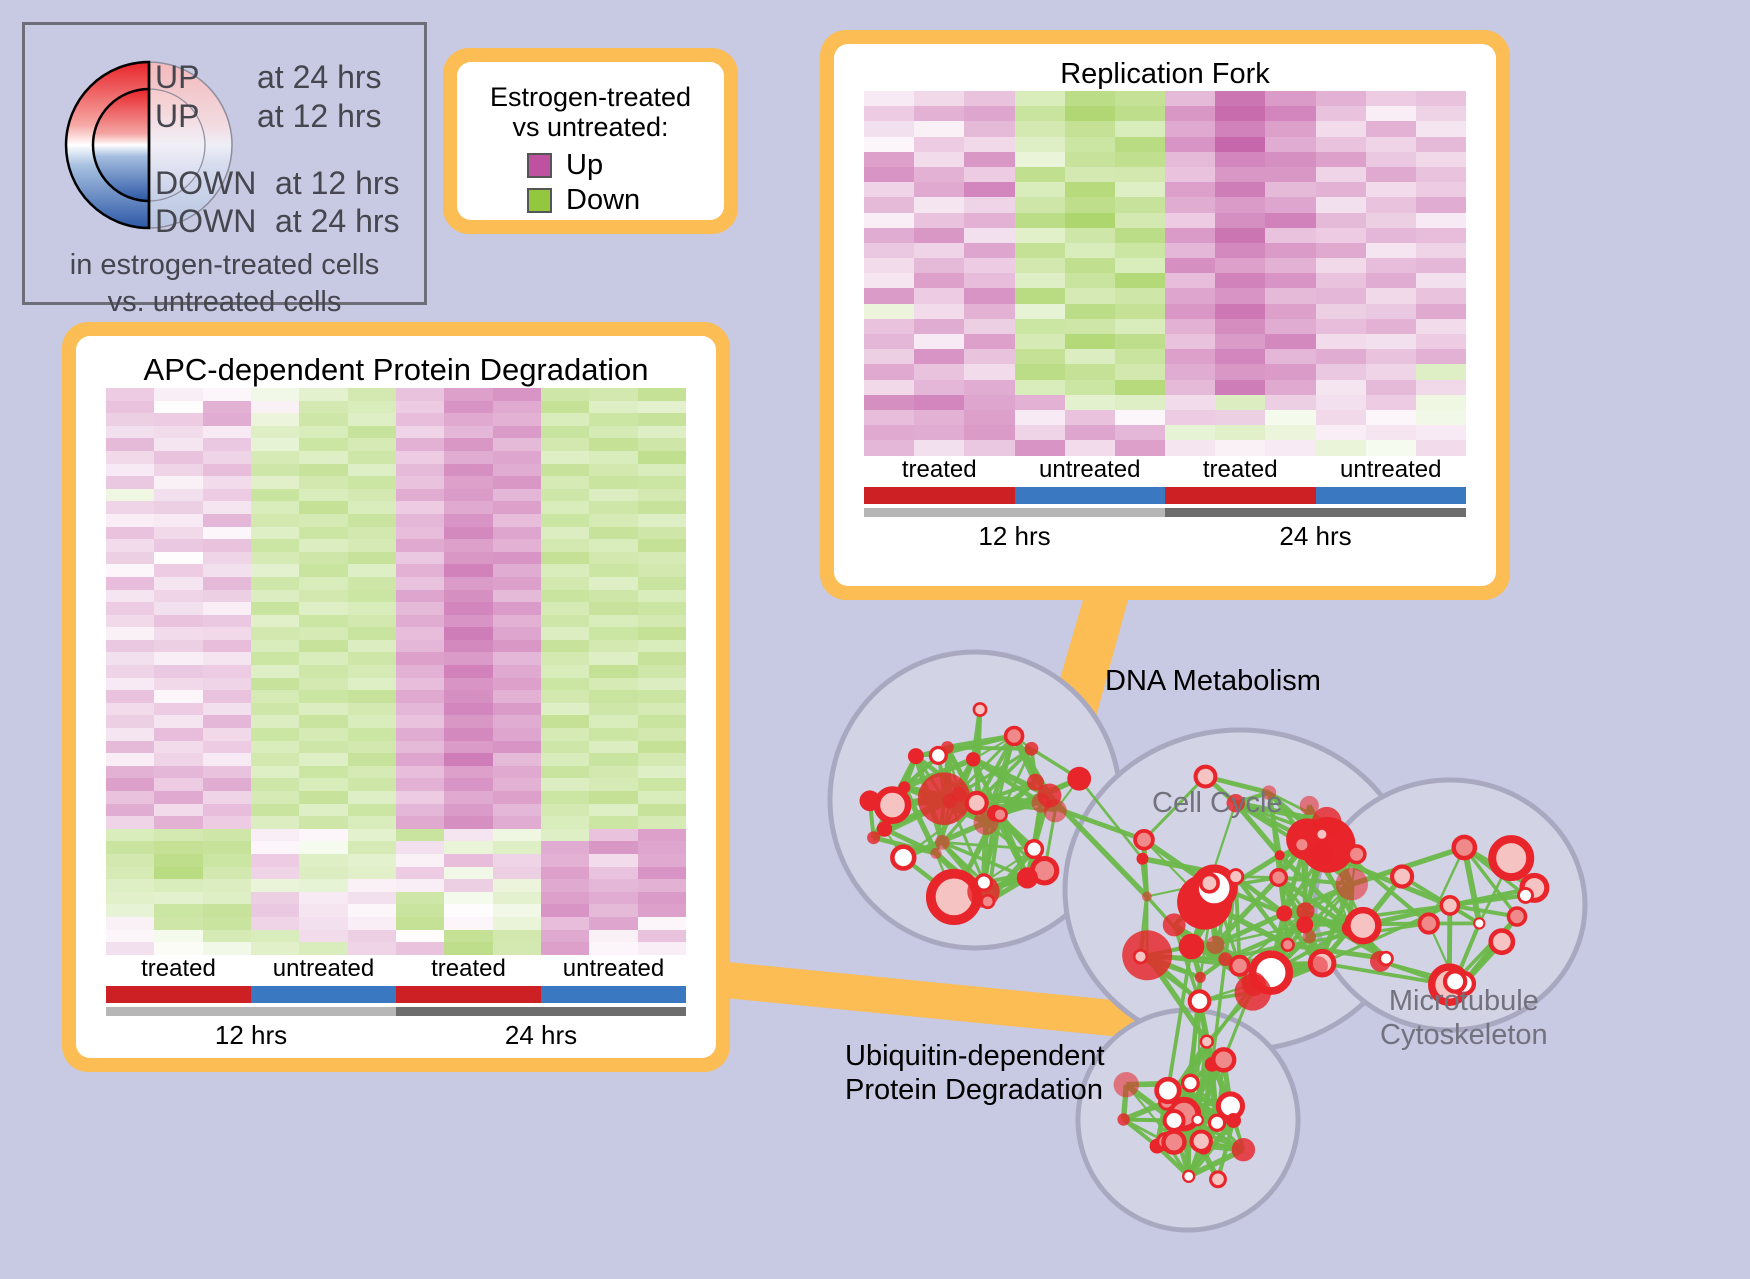  I want to click on colour-key-ring, so click(149, 147).